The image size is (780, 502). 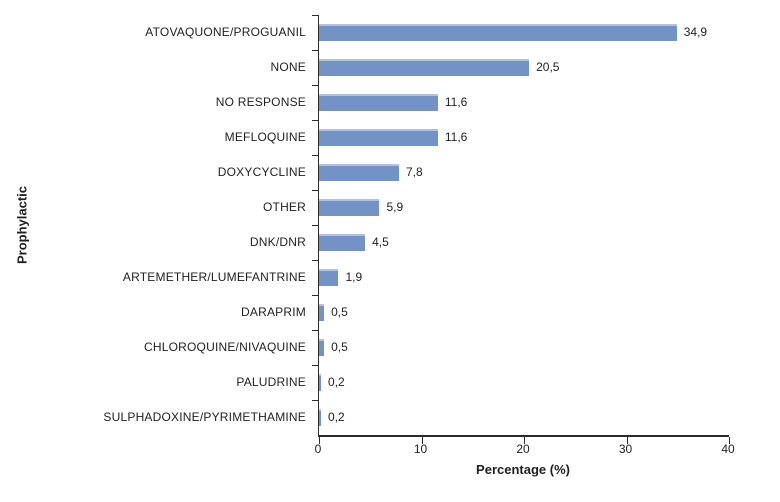 What do you see at coordinates (204, 417) in the screenshot?
I see `category-label: SULPHADOXINE/PYRIMETHAMINE` at bounding box center [204, 417].